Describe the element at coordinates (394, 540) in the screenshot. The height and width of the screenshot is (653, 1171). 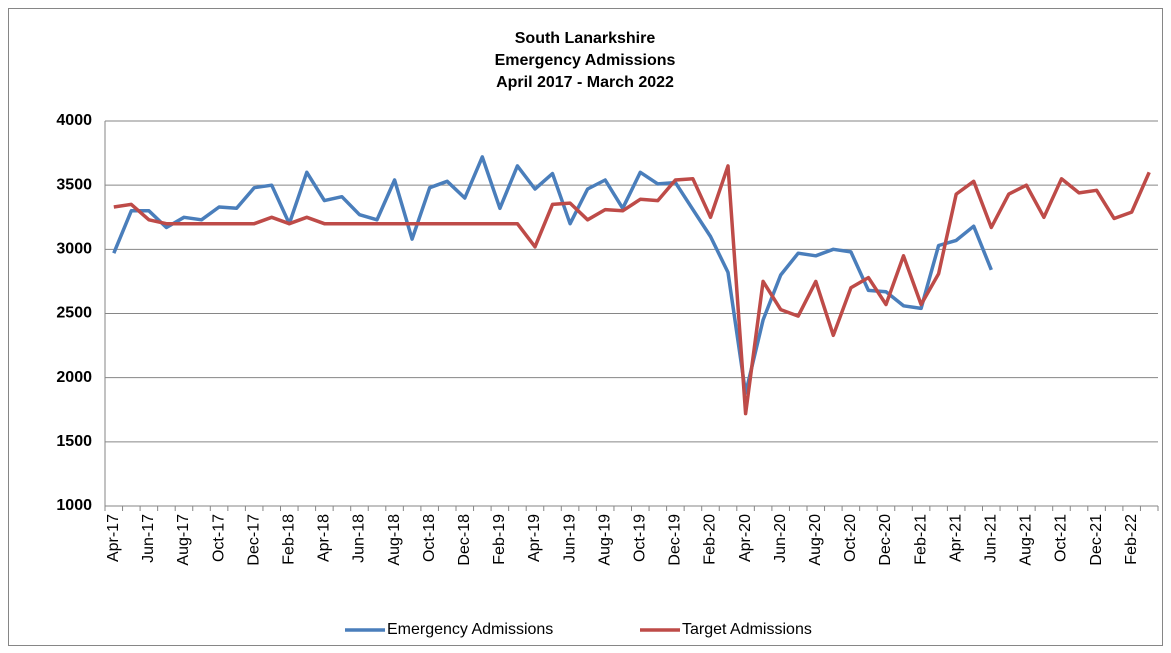
I see `x-tick-label: Aug-18` at that location.